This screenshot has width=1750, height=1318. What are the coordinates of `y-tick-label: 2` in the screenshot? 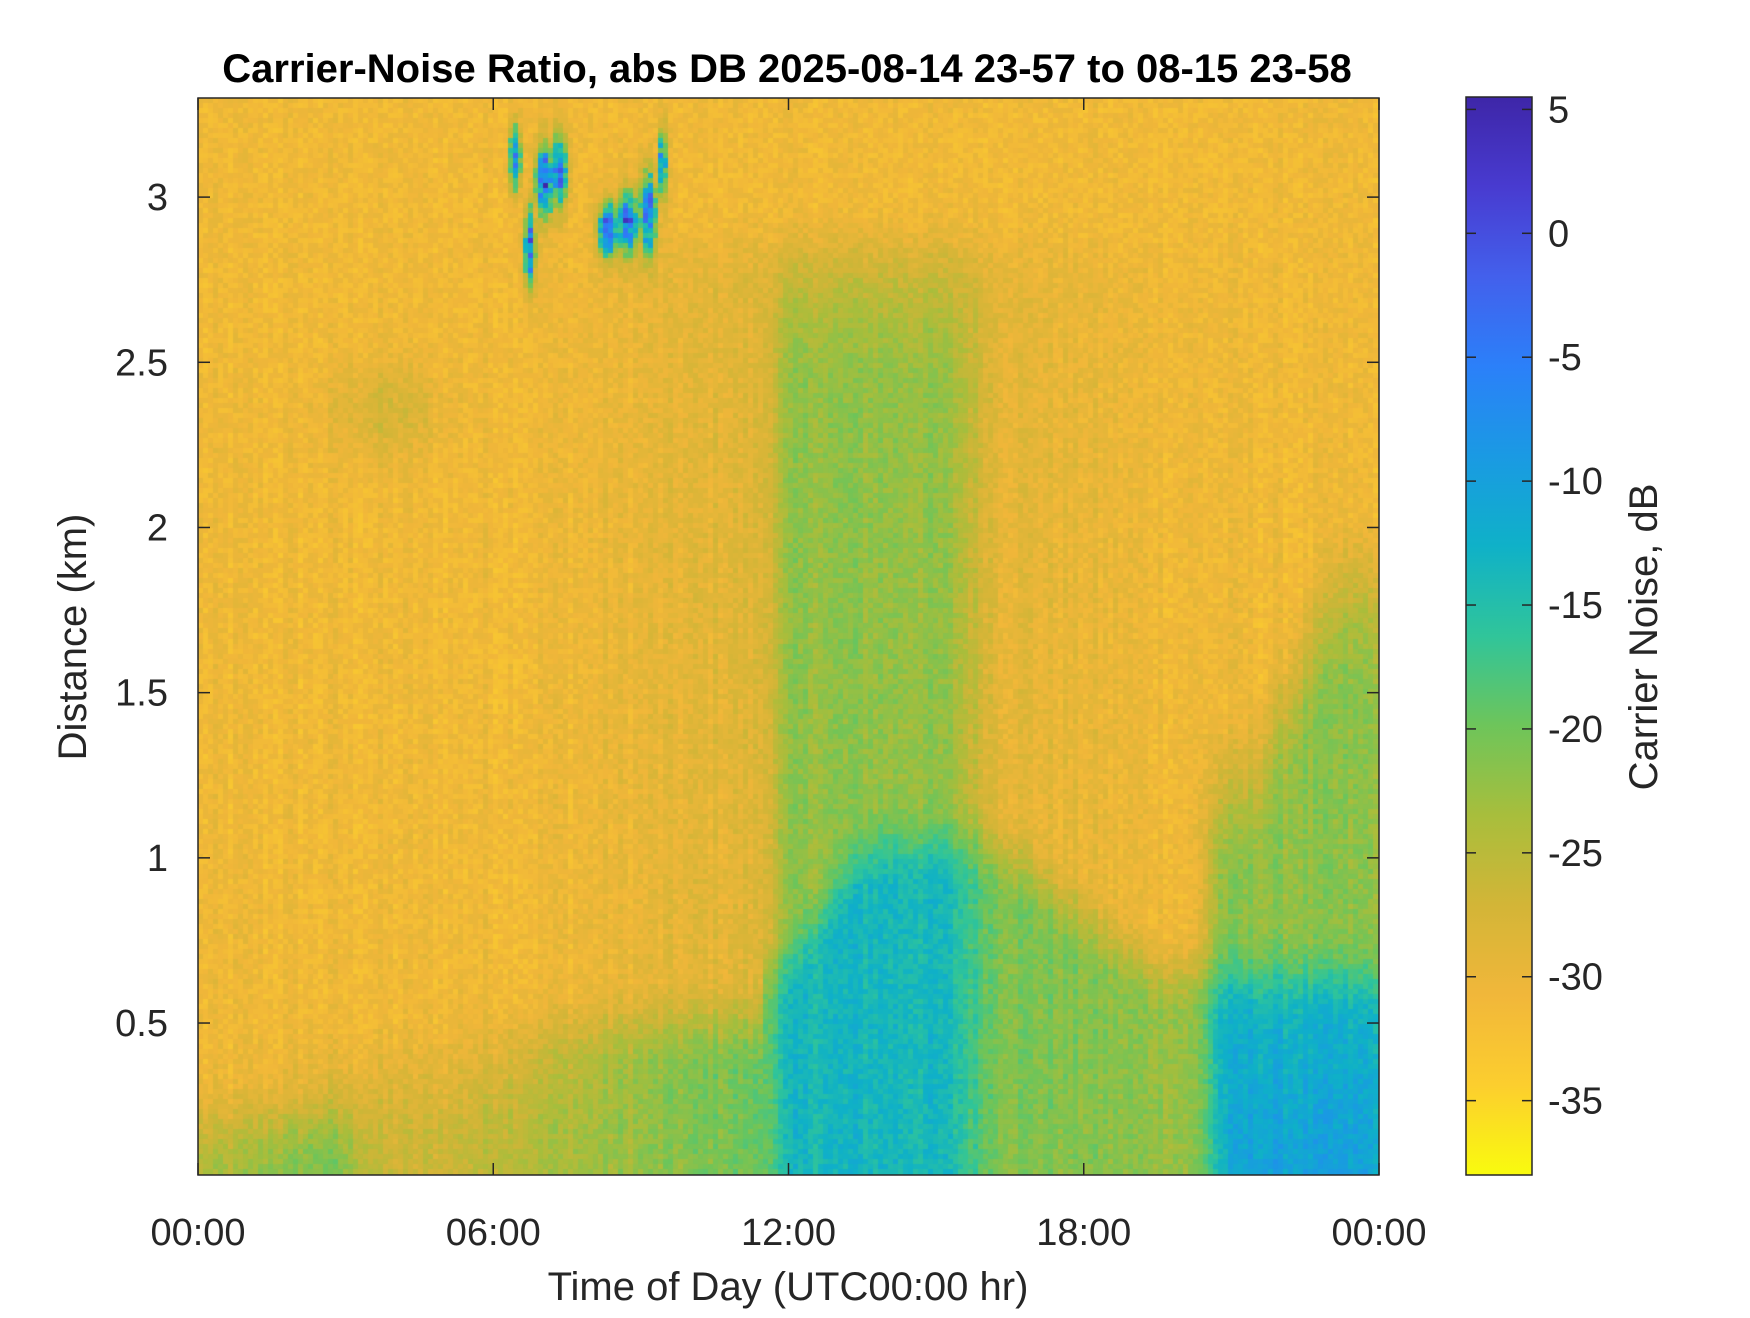 It's located at (157, 528).